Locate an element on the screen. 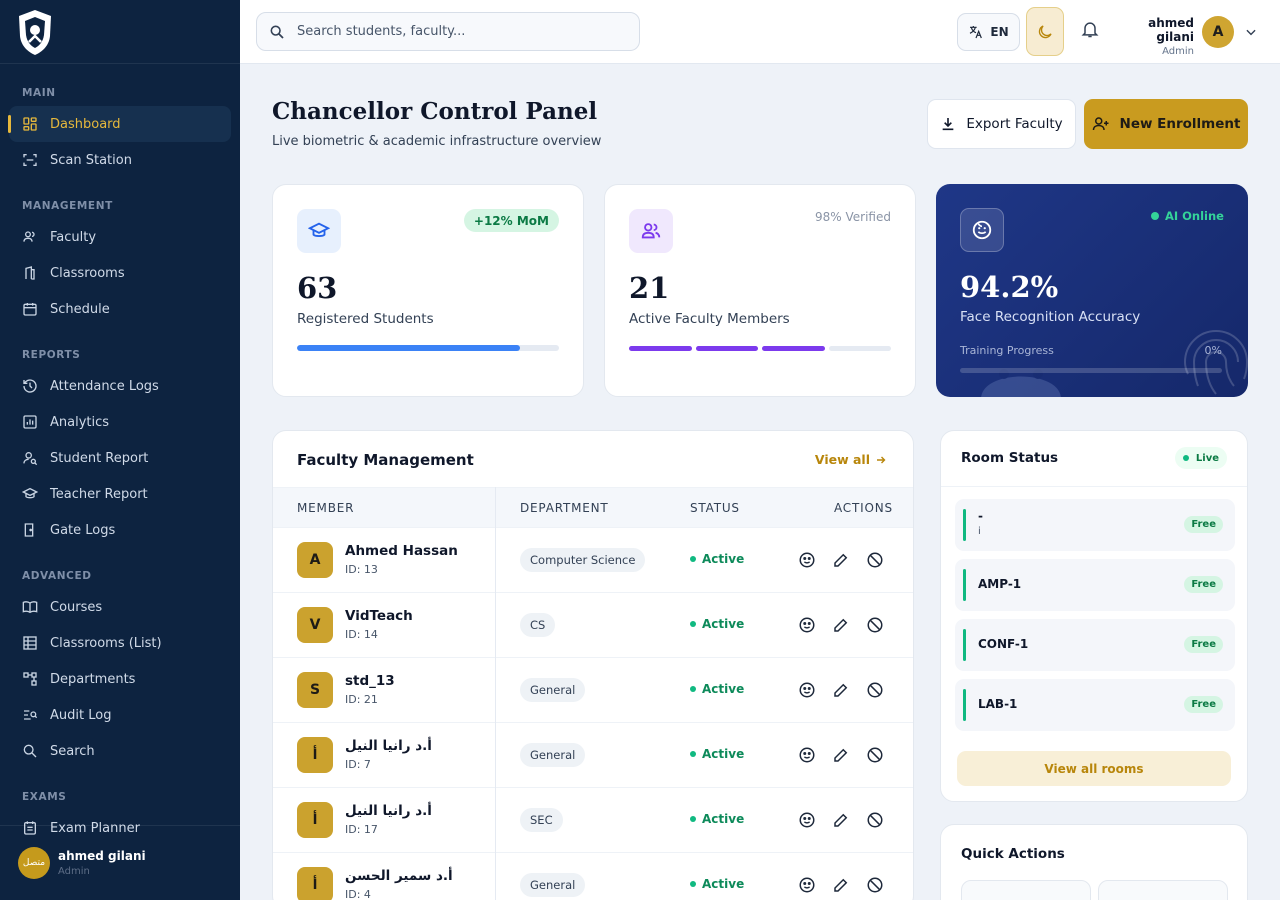  sidebar-item-label: Teacher Report is located at coordinates (99, 494).